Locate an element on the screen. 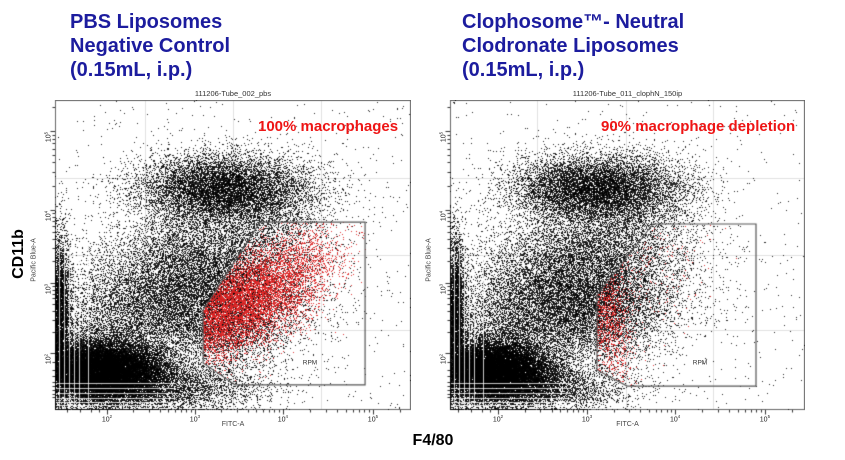  annotation-text: 90% macrophage depletion is located at coordinates (698, 126).